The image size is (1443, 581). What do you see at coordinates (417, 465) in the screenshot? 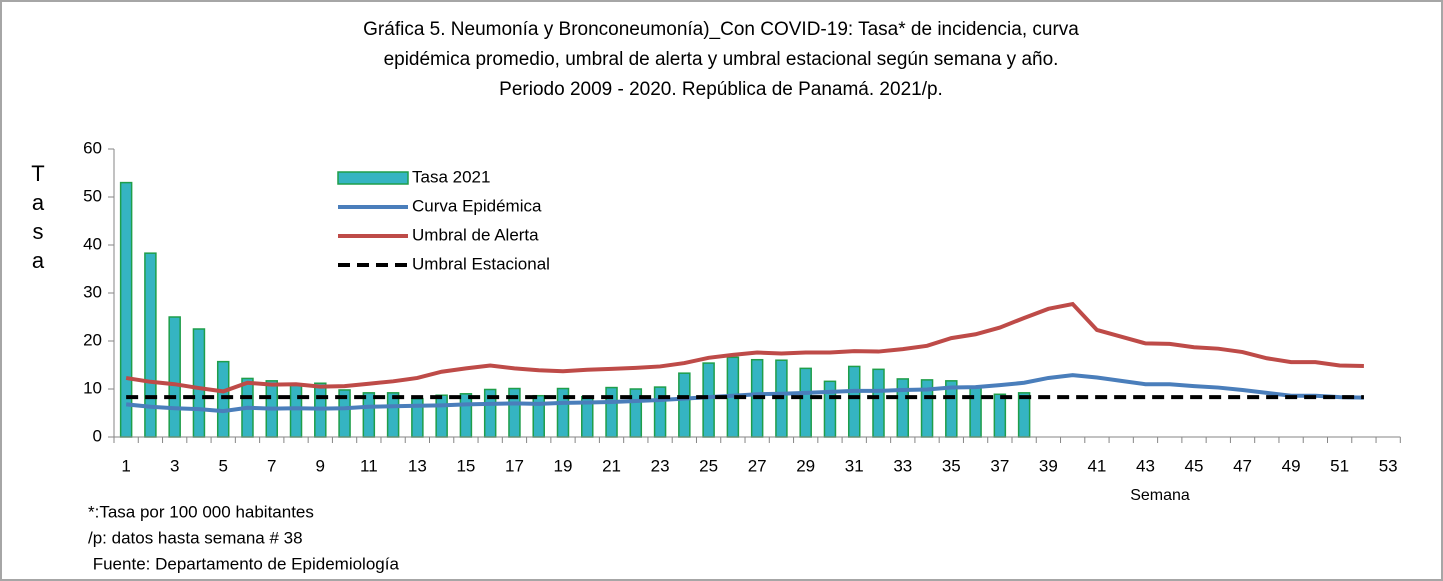
I see `x-tick-label: 13` at bounding box center [417, 465].